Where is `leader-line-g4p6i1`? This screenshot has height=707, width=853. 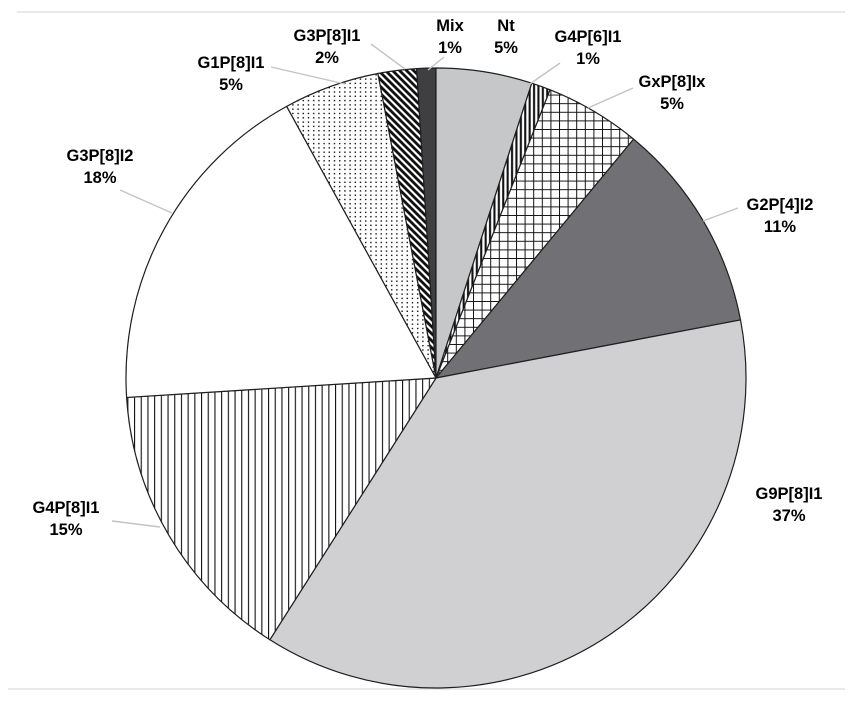
leader-line-g4p6i1 is located at coordinates (543, 74).